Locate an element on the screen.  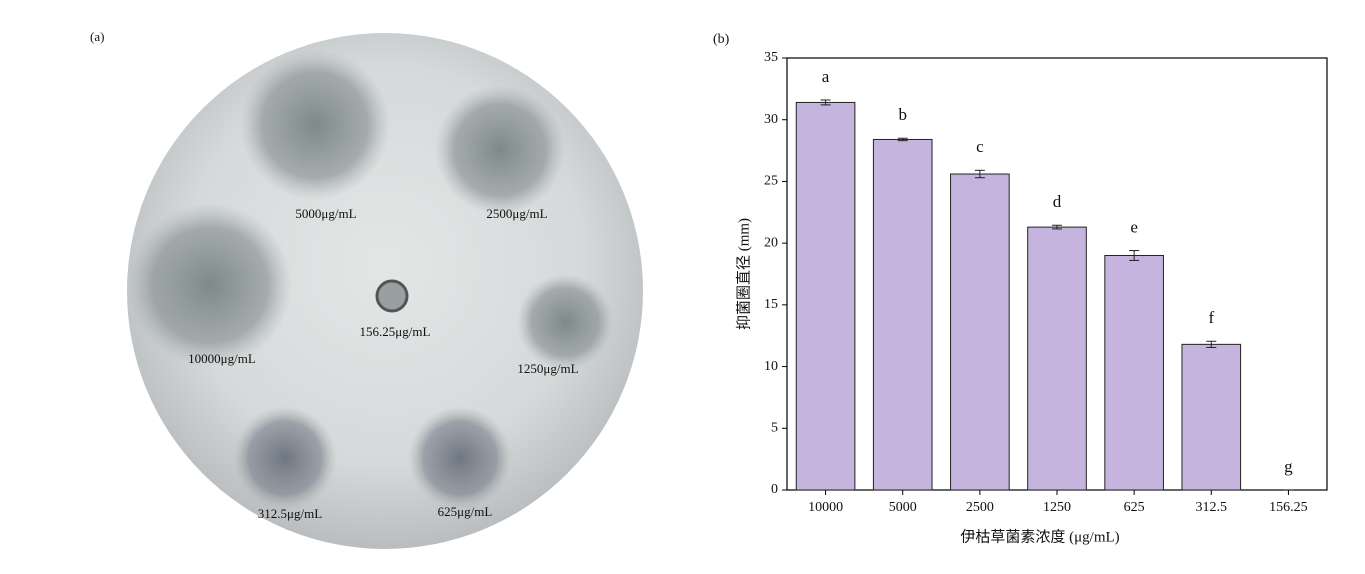
y-tick-label: 0 is located at coordinates (774, 489).